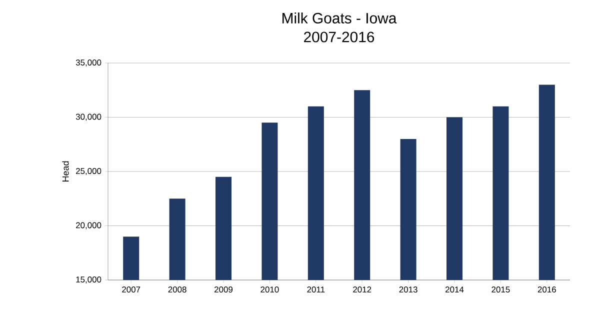  I want to click on x-tick-label: 2013, so click(408, 289).